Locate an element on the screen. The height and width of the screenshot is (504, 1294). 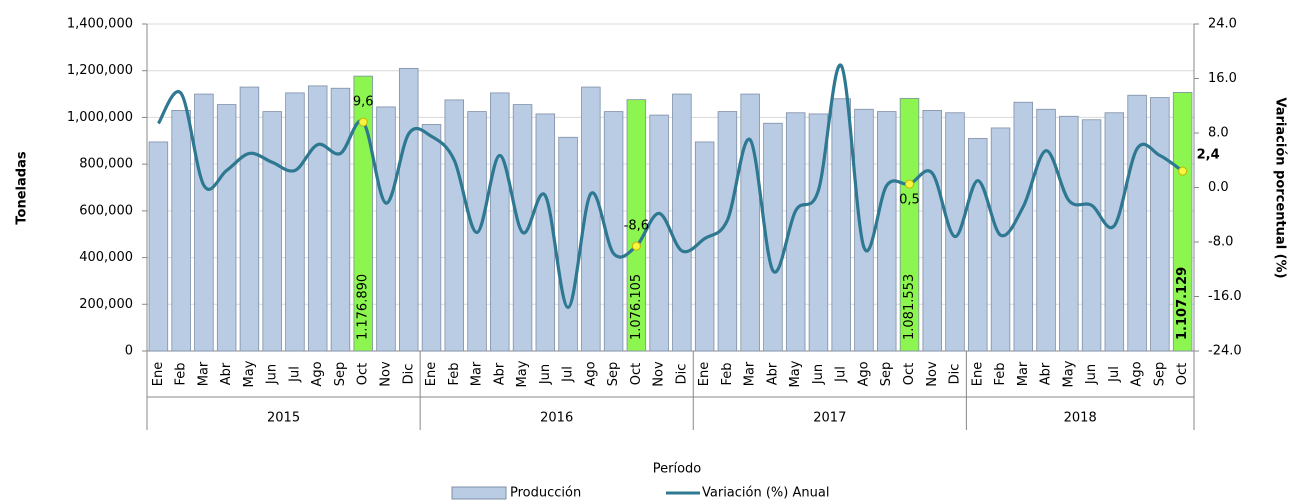
line-value-label: 9,6 is located at coordinates (363, 102).